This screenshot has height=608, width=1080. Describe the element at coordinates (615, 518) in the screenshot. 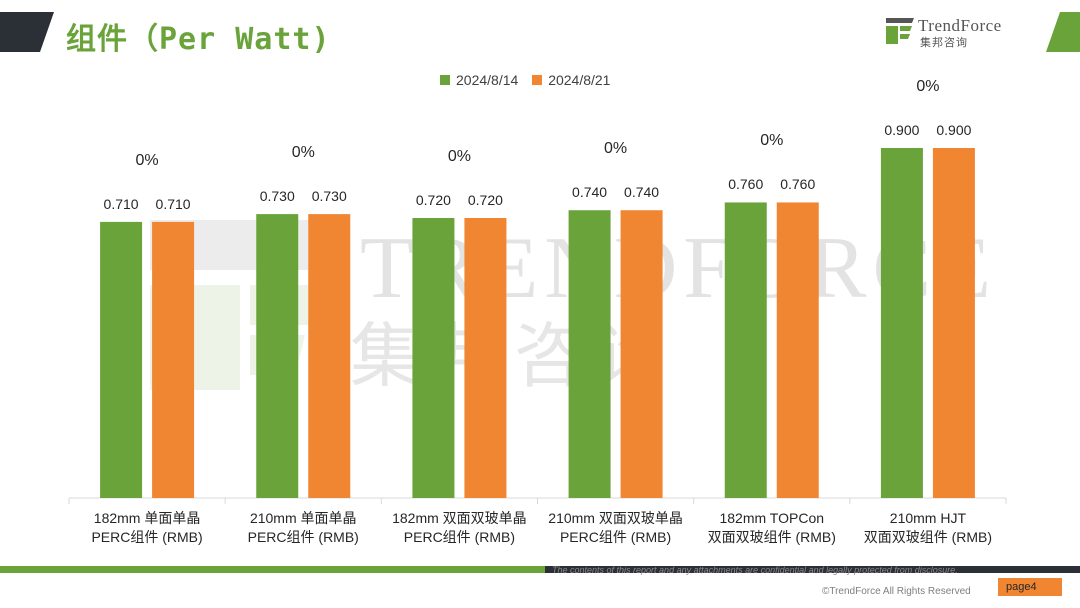

I see `category-label-line: 210mm 双面双玻单晶` at that location.